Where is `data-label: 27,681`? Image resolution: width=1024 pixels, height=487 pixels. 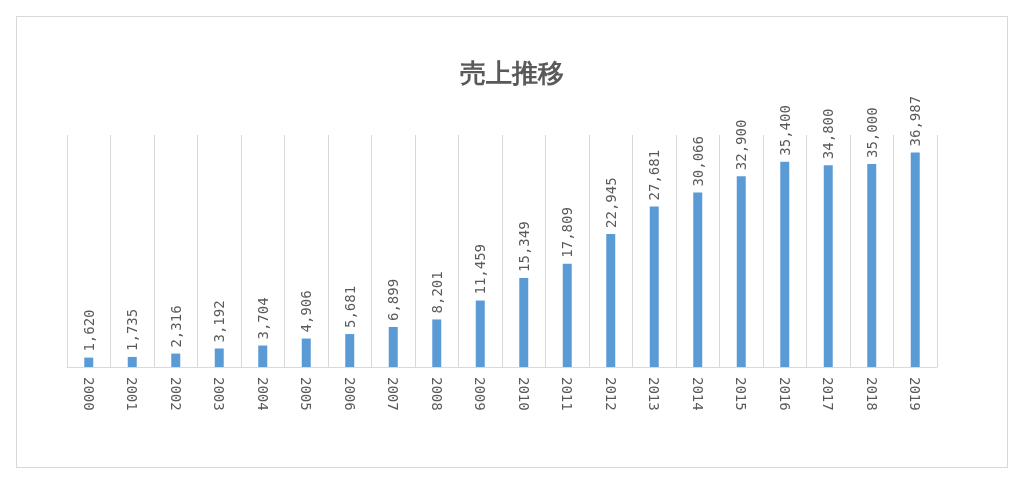
data-label: 27,681 is located at coordinates (654, 175).